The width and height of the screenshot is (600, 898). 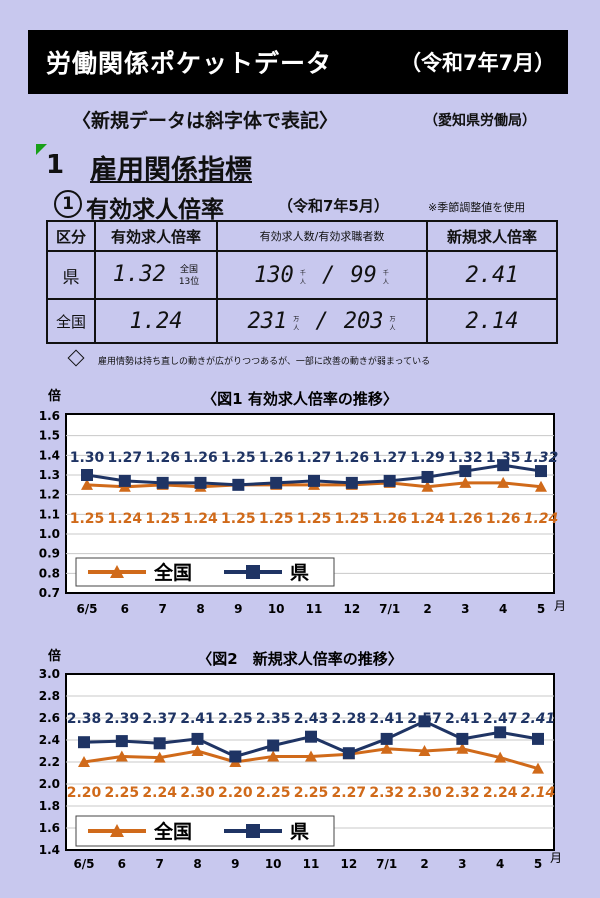 I want to click on national-offers: 231, so click(x=267, y=321).